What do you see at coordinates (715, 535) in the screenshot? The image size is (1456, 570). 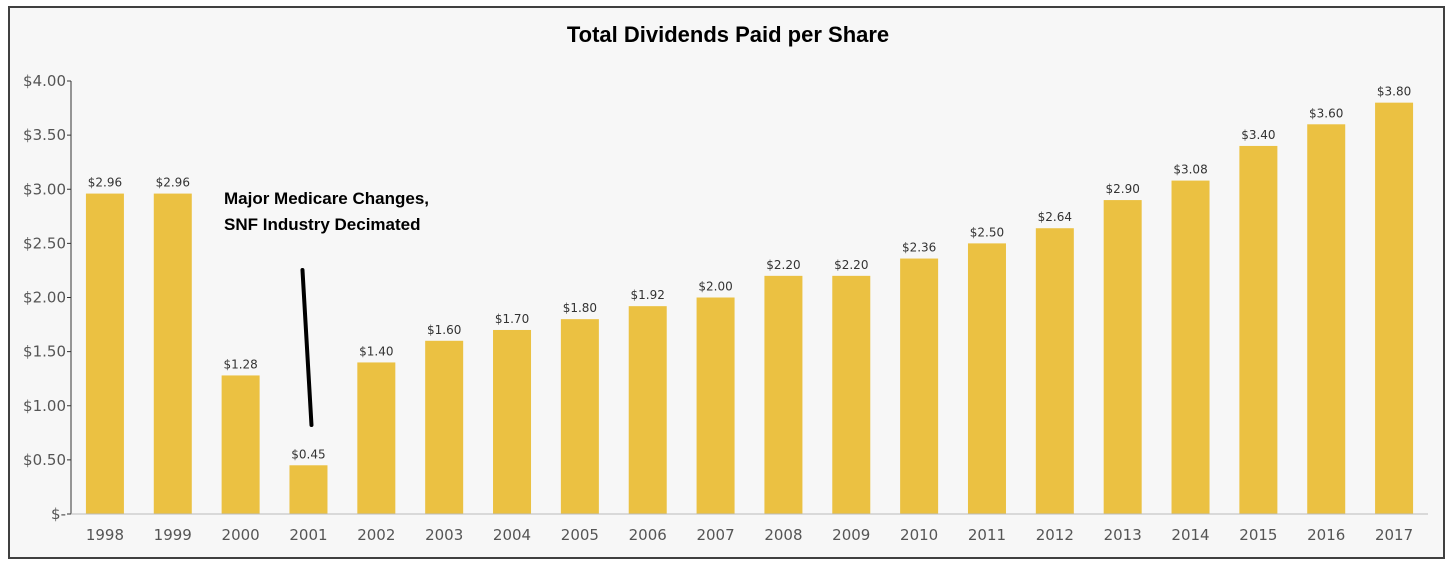 I see `x-tick-label-2007: 2007` at bounding box center [715, 535].